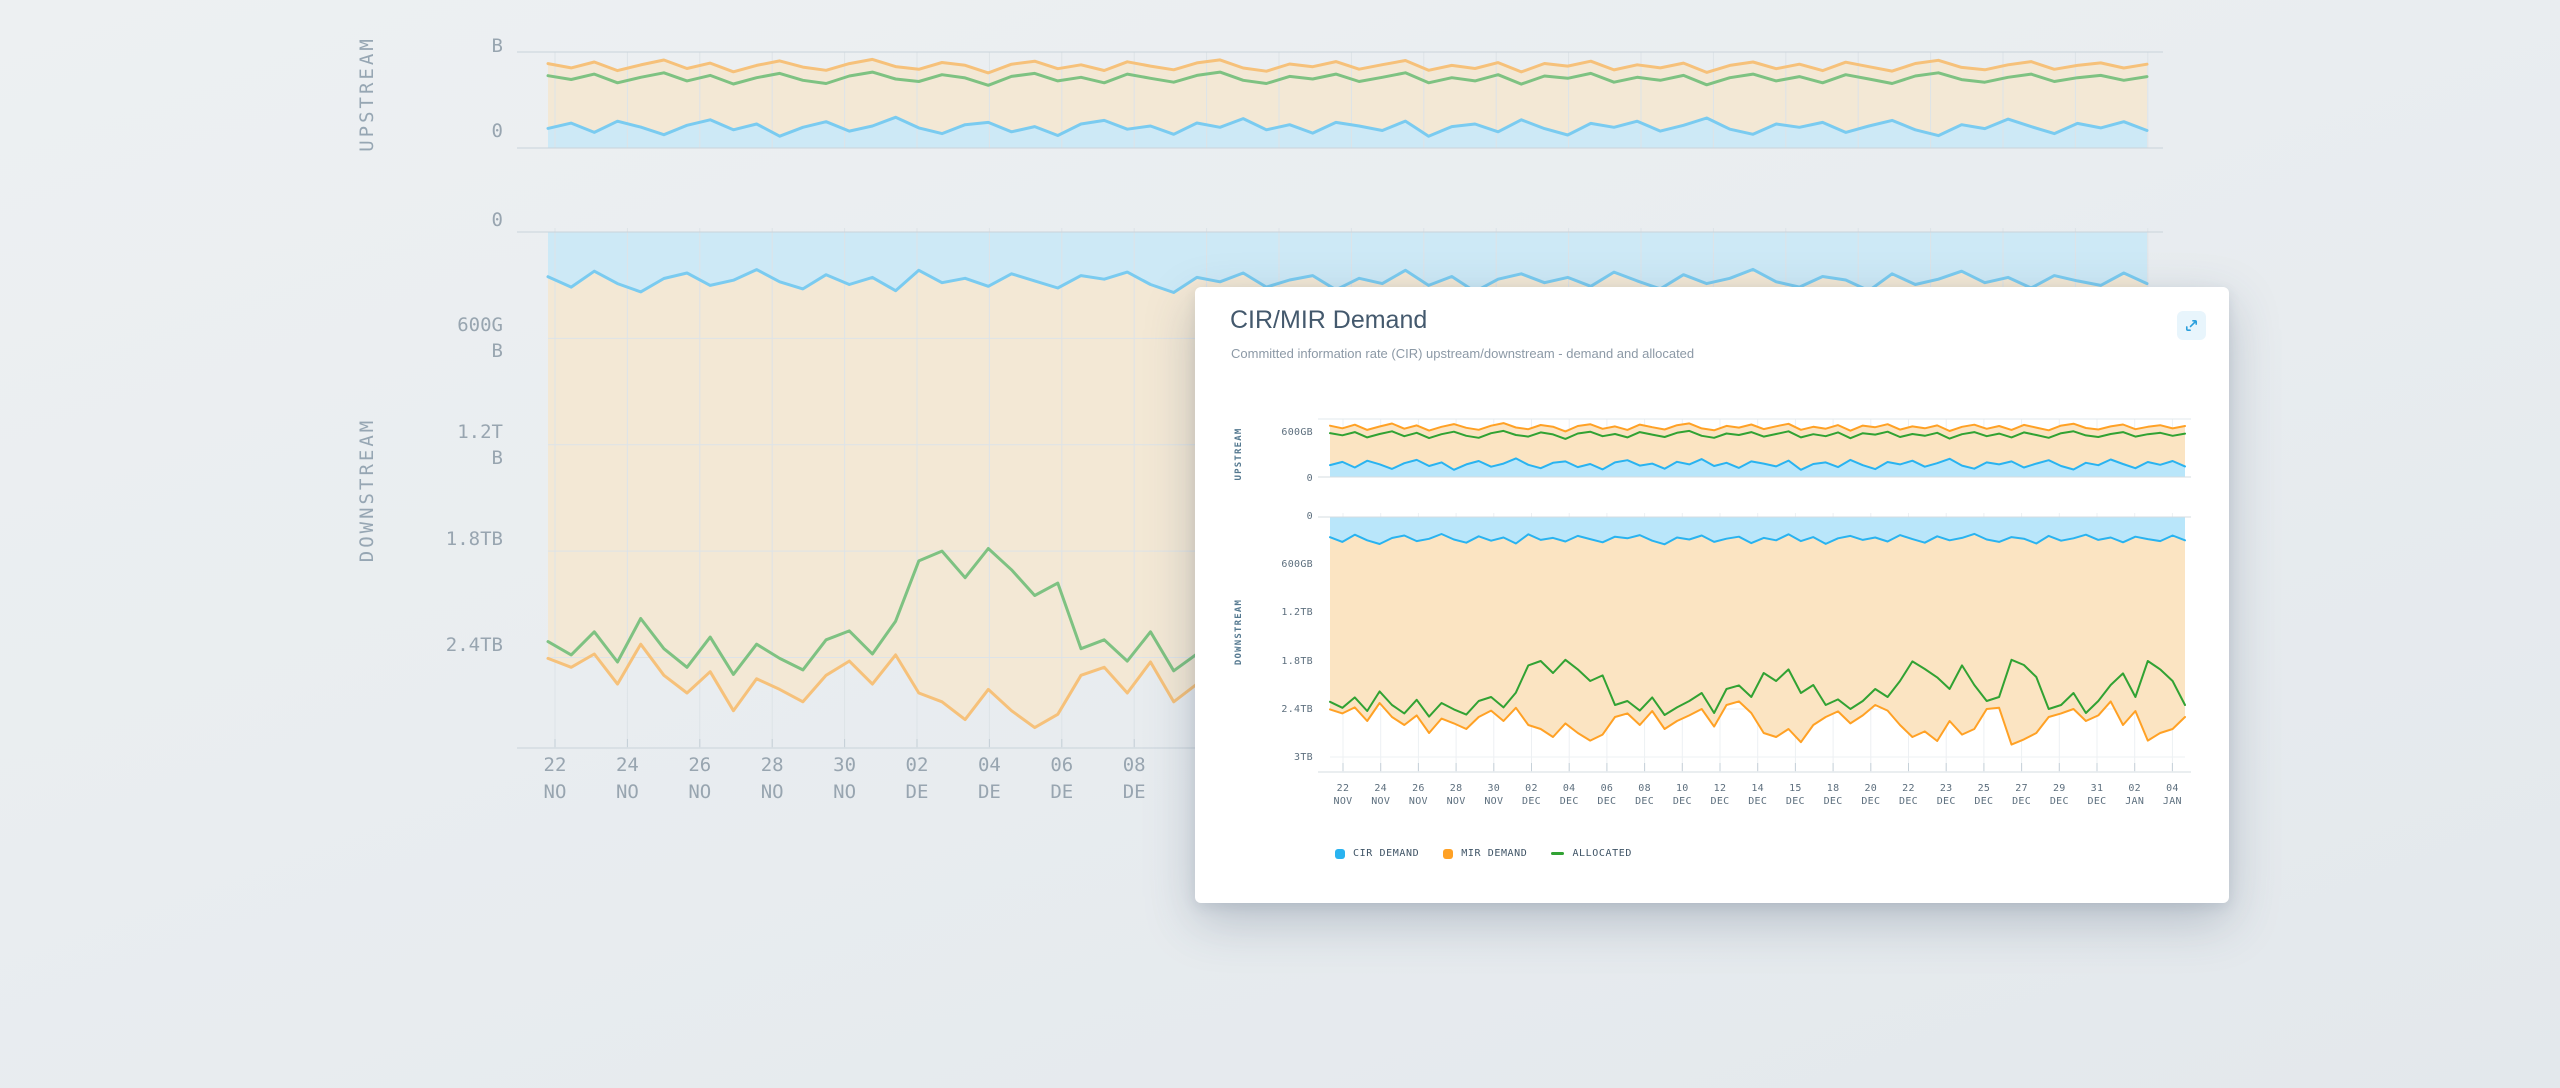  I want to click on x-axis-tick-label: 25 DEC, so click(1984, 795).